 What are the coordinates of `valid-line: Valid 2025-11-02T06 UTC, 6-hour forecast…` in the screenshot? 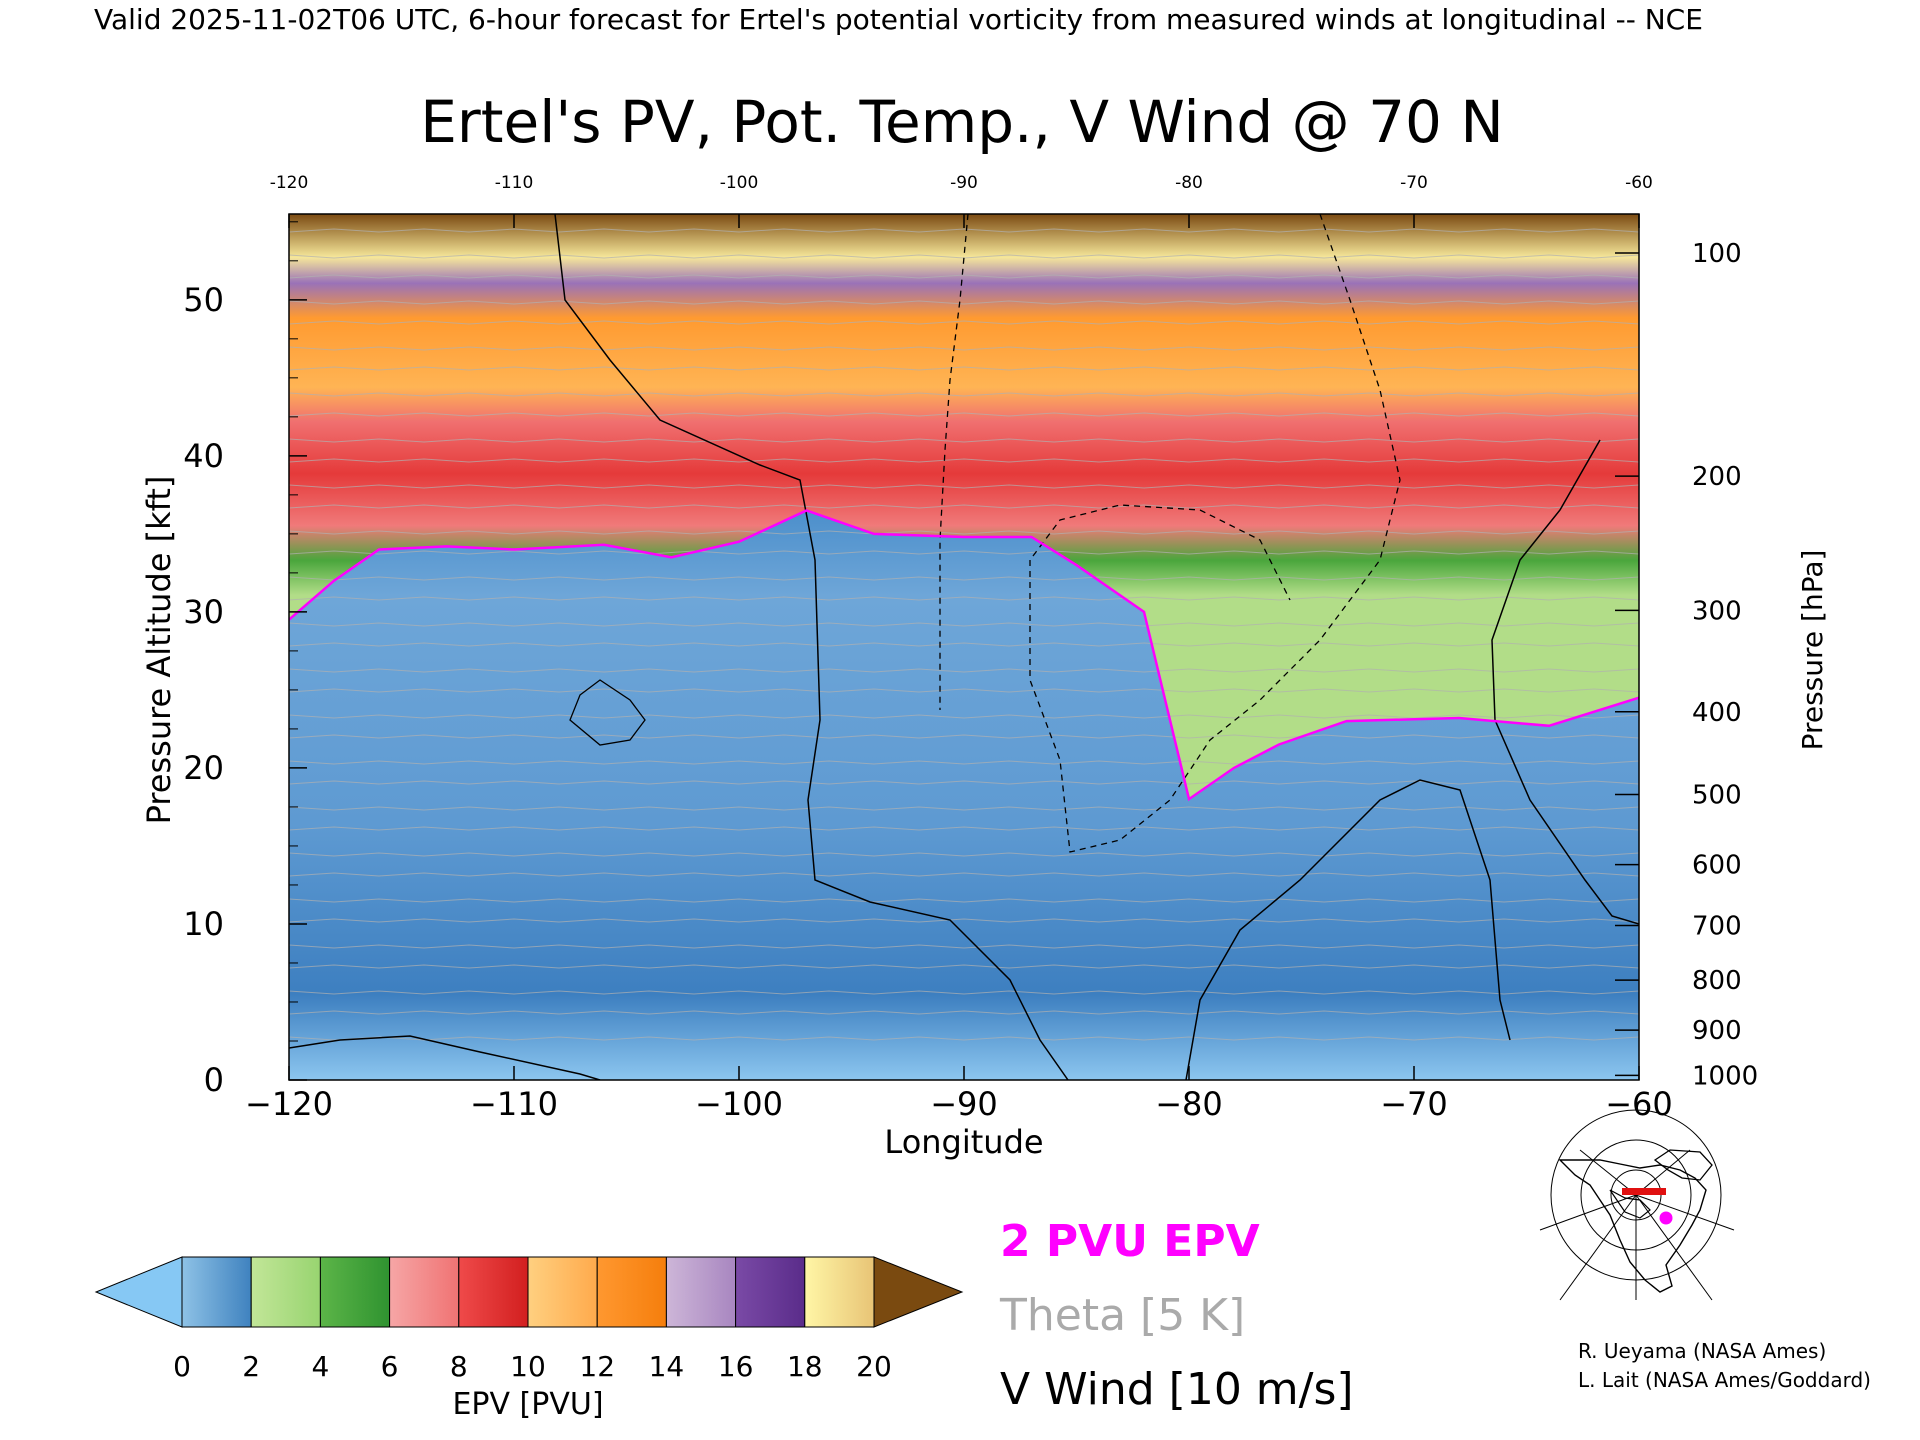 It's located at (898, 19).